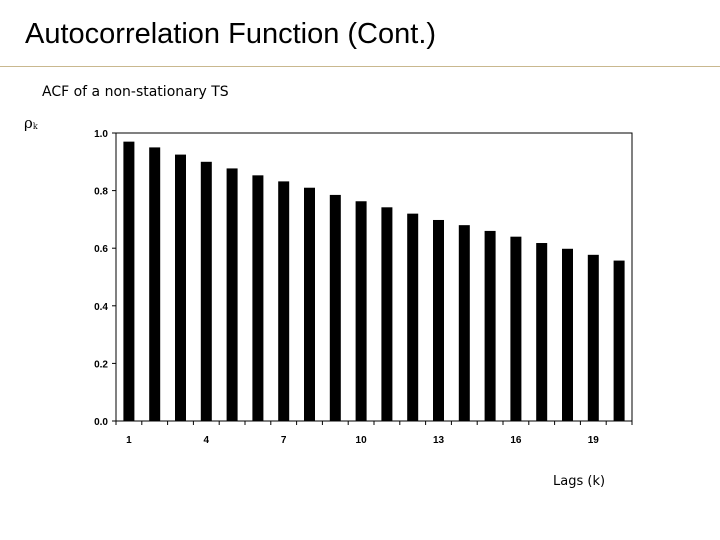  I want to click on y-tick-label: 0.2, so click(101, 364).